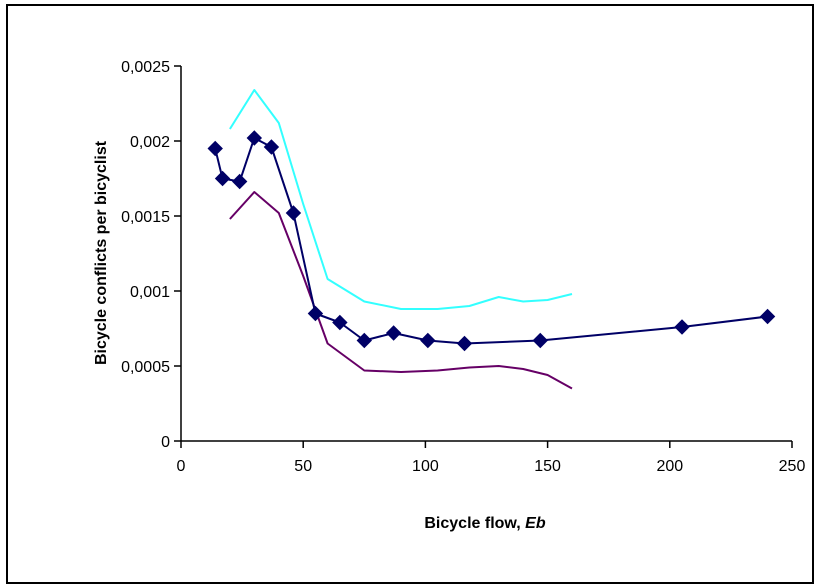 This screenshot has width=820, height=584. What do you see at coordinates (145, 67) in the screenshot?
I see `y-tick-label: 0,0025` at bounding box center [145, 67].